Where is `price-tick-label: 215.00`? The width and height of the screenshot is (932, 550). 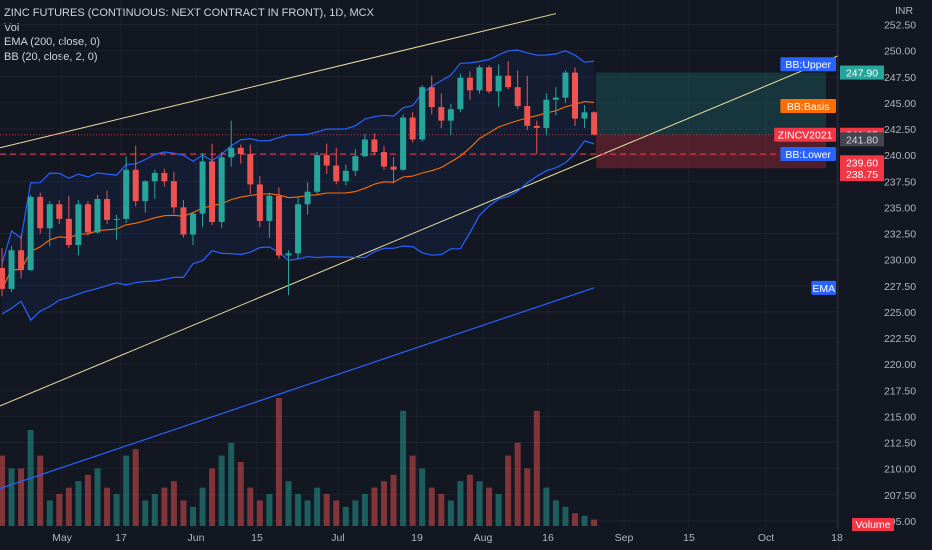
price-tick-label: 215.00 is located at coordinates (900, 417).